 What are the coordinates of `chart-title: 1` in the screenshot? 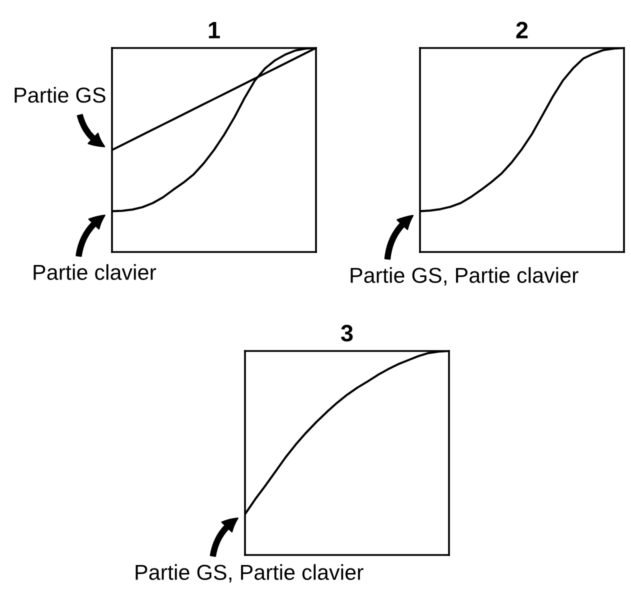 It's located at (214, 30).